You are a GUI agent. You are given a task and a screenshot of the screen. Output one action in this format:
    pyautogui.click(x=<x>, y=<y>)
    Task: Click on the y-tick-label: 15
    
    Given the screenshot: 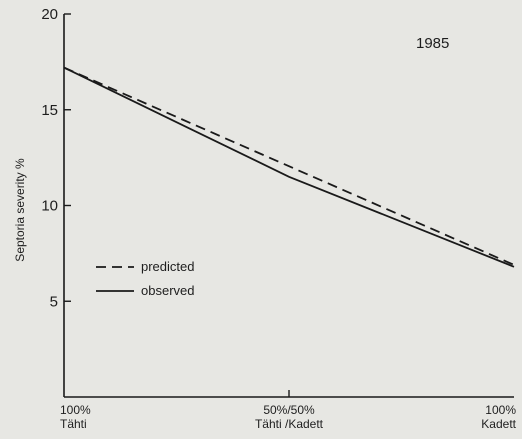 What is the action you would take?
    pyautogui.click(x=49, y=110)
    